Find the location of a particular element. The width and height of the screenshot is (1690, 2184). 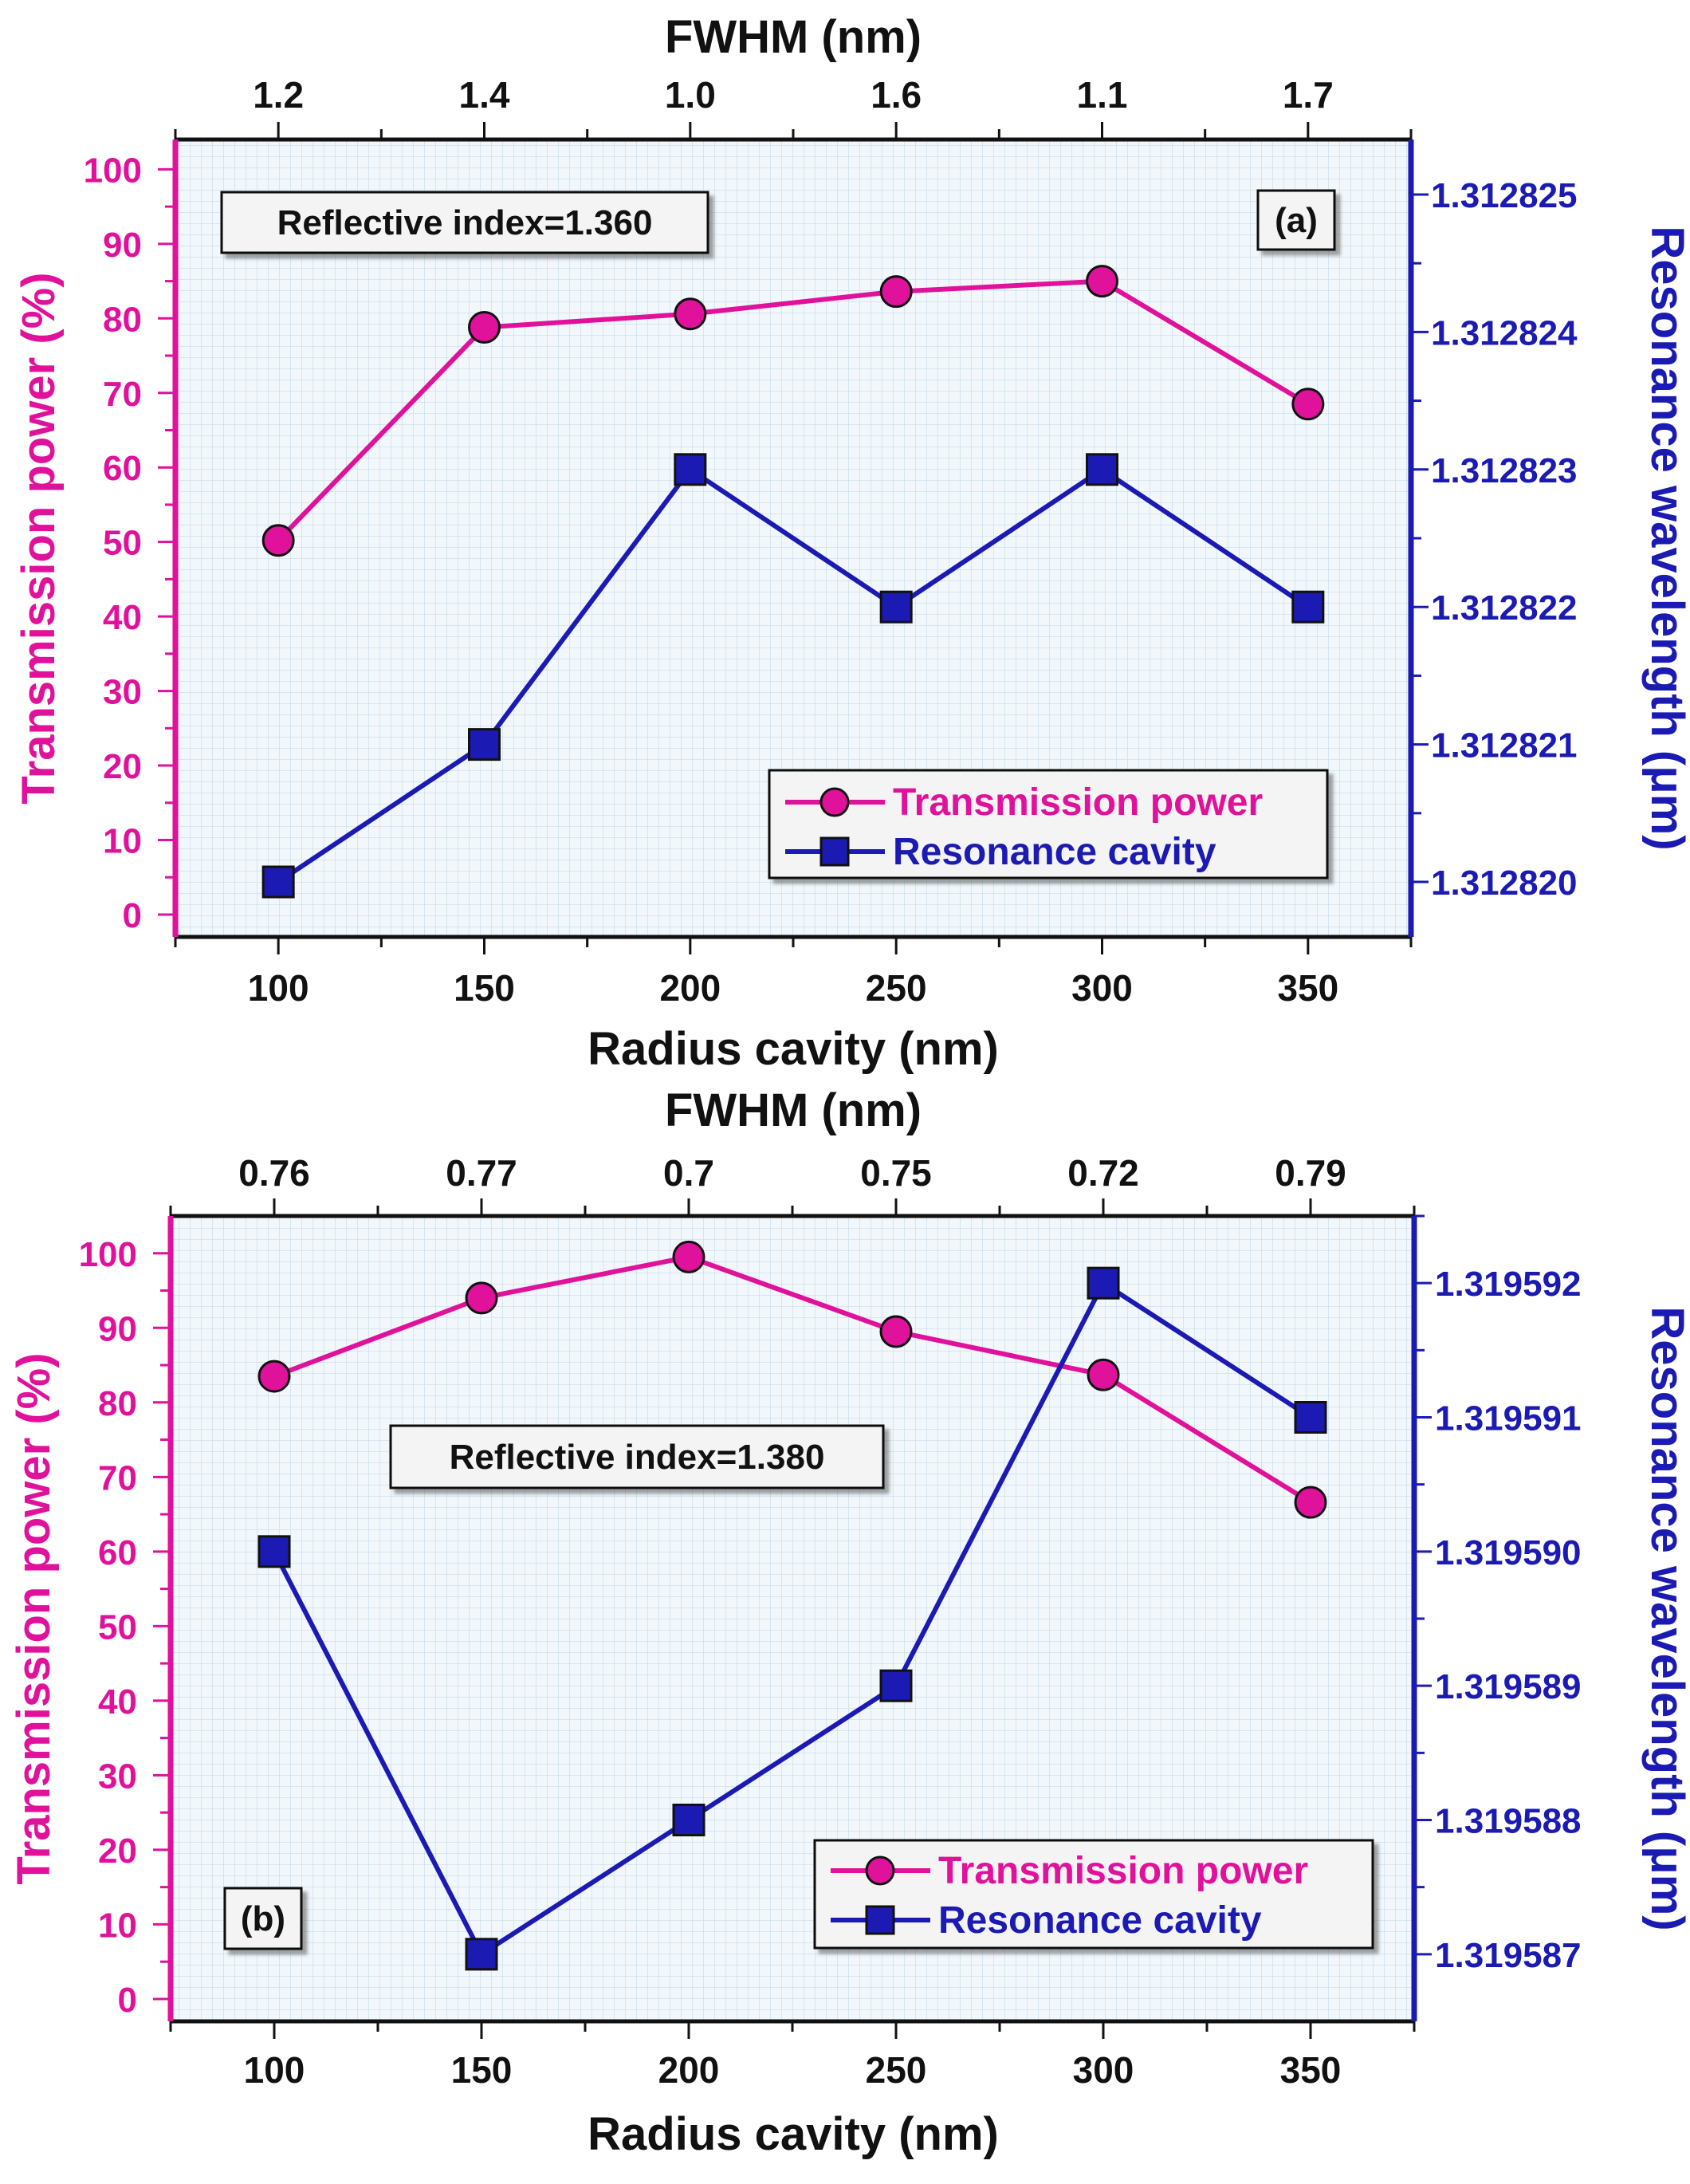

annotation-text: Reflective index=1.360 is located at coordinates (465, 222).